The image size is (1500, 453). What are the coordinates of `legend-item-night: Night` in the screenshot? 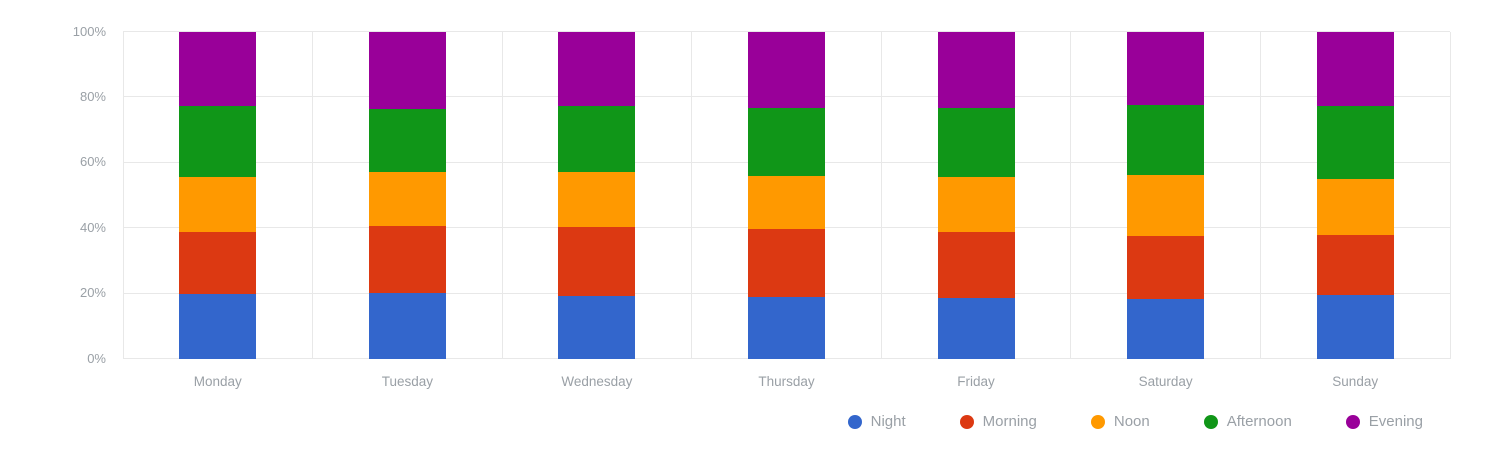 It's located at (876, 422).